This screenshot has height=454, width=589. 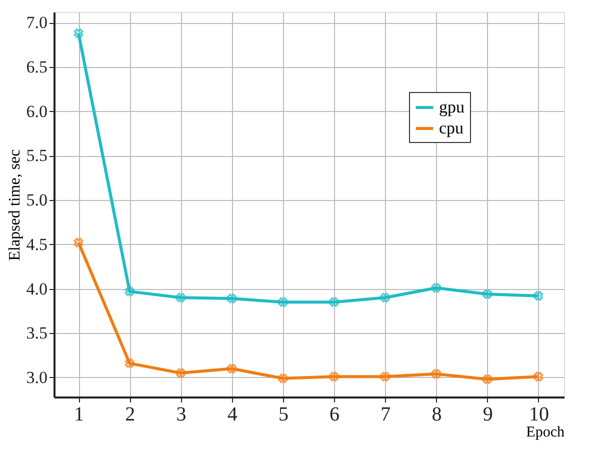 What do you see at coordinates (37, 288) in the screenshot?
I see `y-tick-label: 4.0` at bounding box center [37, 288].